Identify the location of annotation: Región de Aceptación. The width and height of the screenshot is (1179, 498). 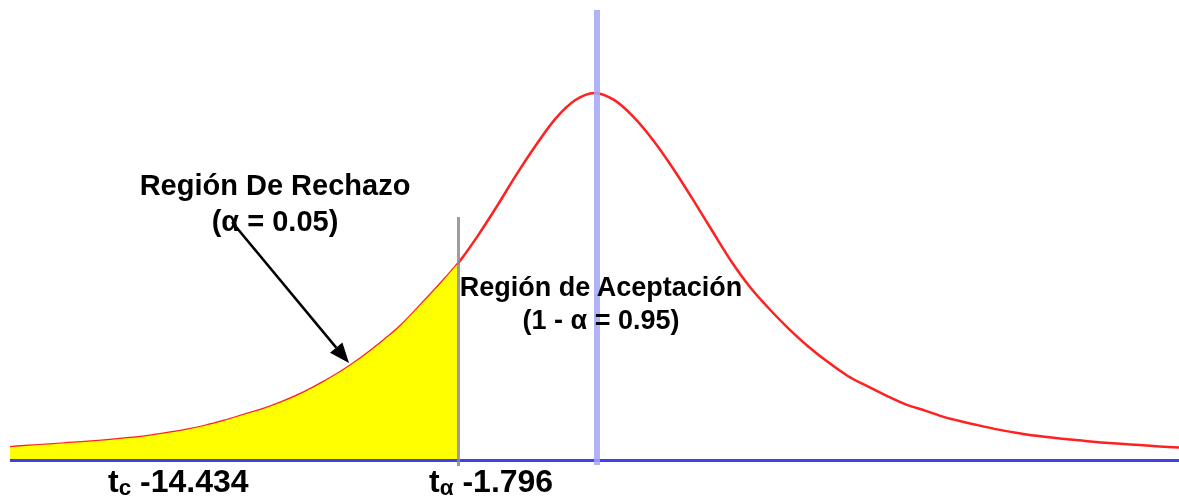
(601, 287).